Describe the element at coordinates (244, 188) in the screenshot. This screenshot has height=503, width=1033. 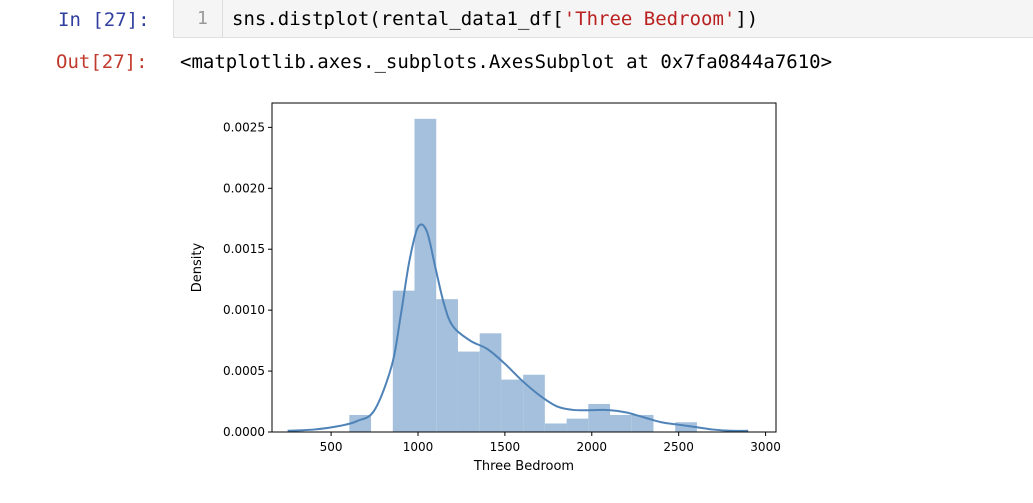
I see `y-tick-label: 0.0020` at that location.